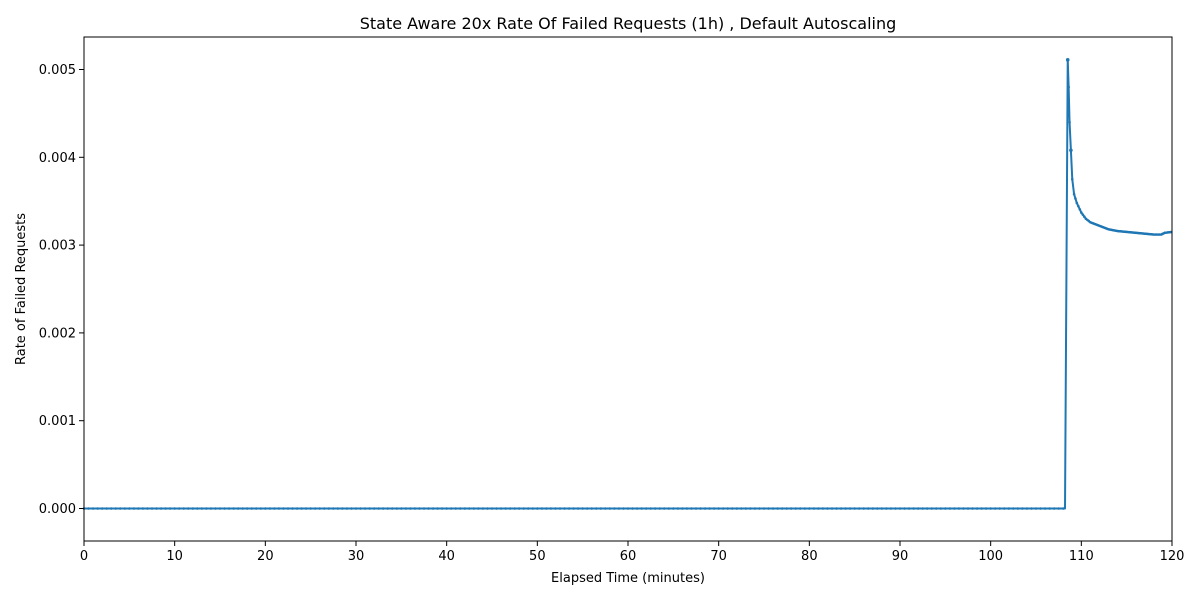  I want to click on y-tick-label: 0.001, so click(57, 421).